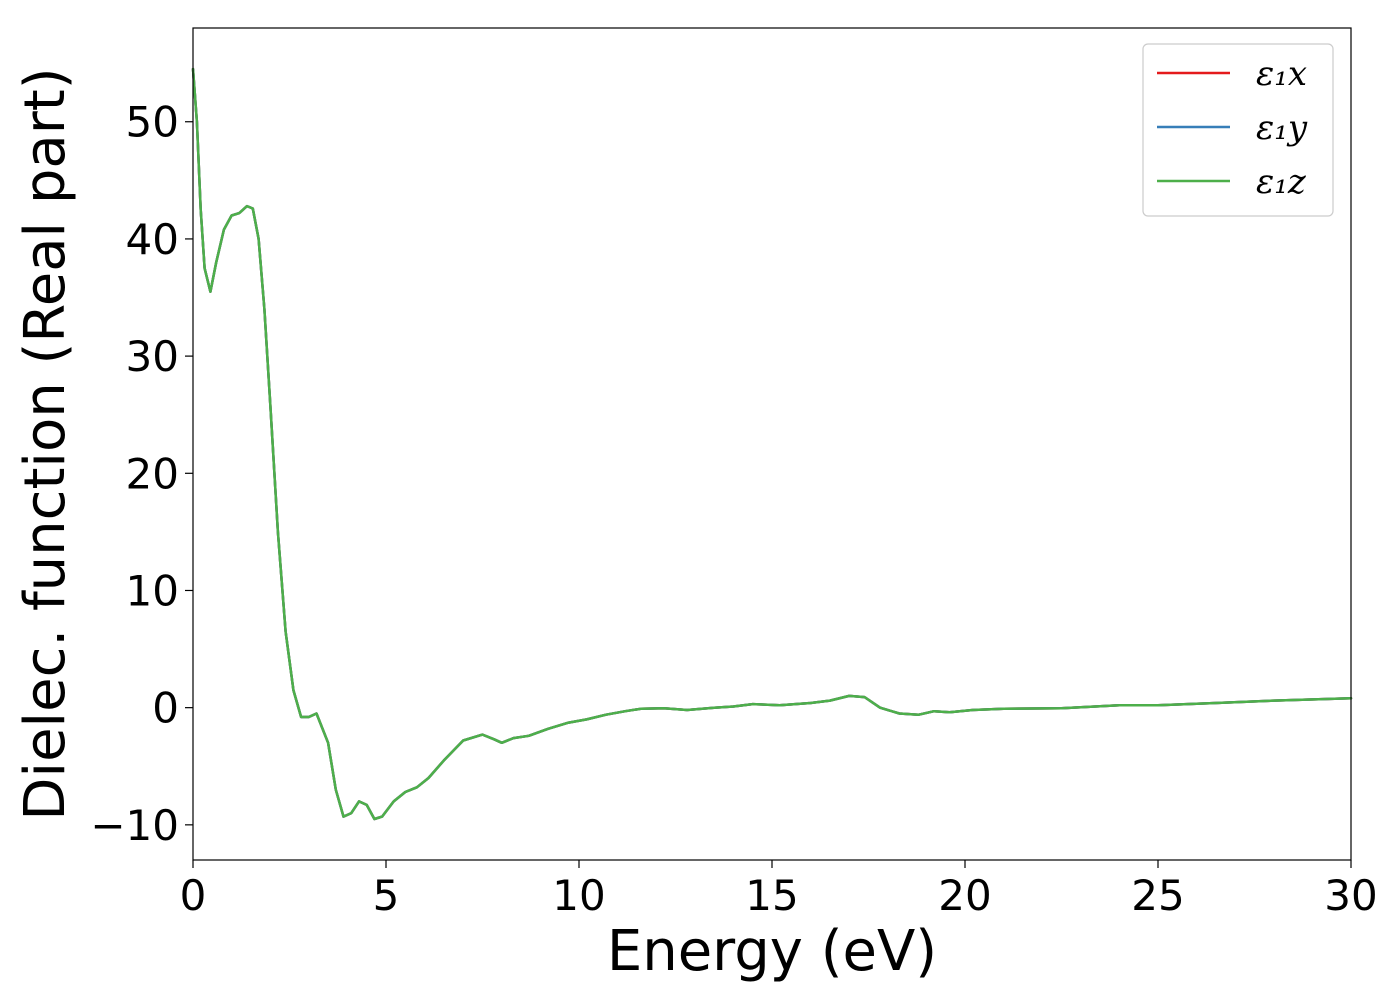 This screenshot has width=1400, height=1000. What do you see at coordinates (134, 825) in the screenshot?
I see `y-tick-label: −10` at bounding box center [134, 825].